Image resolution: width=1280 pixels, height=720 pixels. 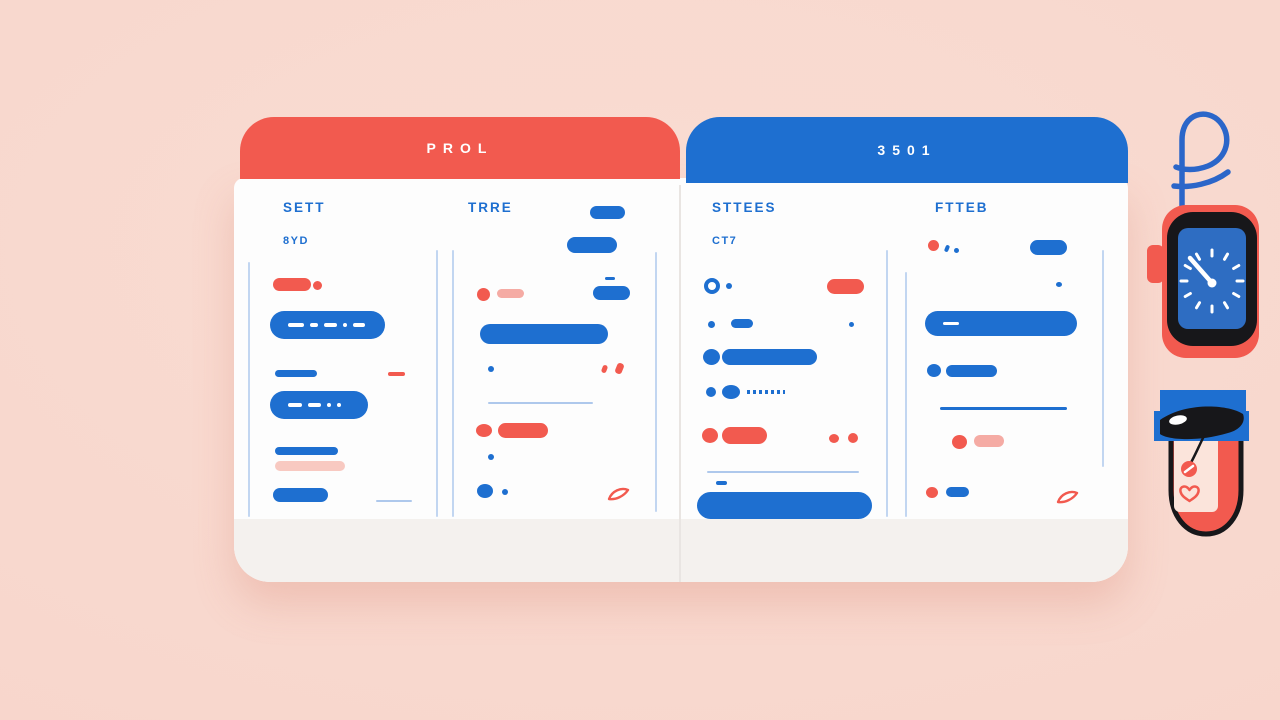 What do you see at coordinates (1205, 285) in the screenshot?
I see `smartwatch-clock-icon` at bounding box center [1205, 285].